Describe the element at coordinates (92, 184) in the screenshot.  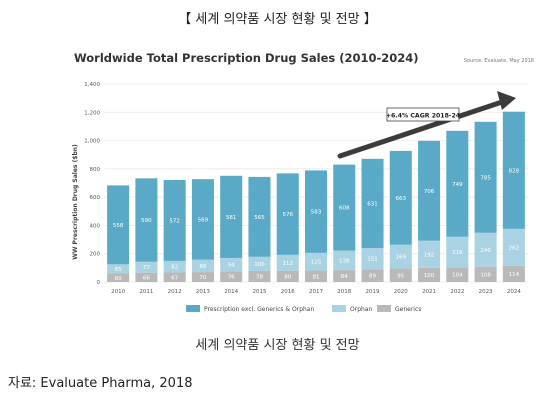
I see `y-axis: 0 200 400 600 800 1,000 1,200 1,400` at that location.